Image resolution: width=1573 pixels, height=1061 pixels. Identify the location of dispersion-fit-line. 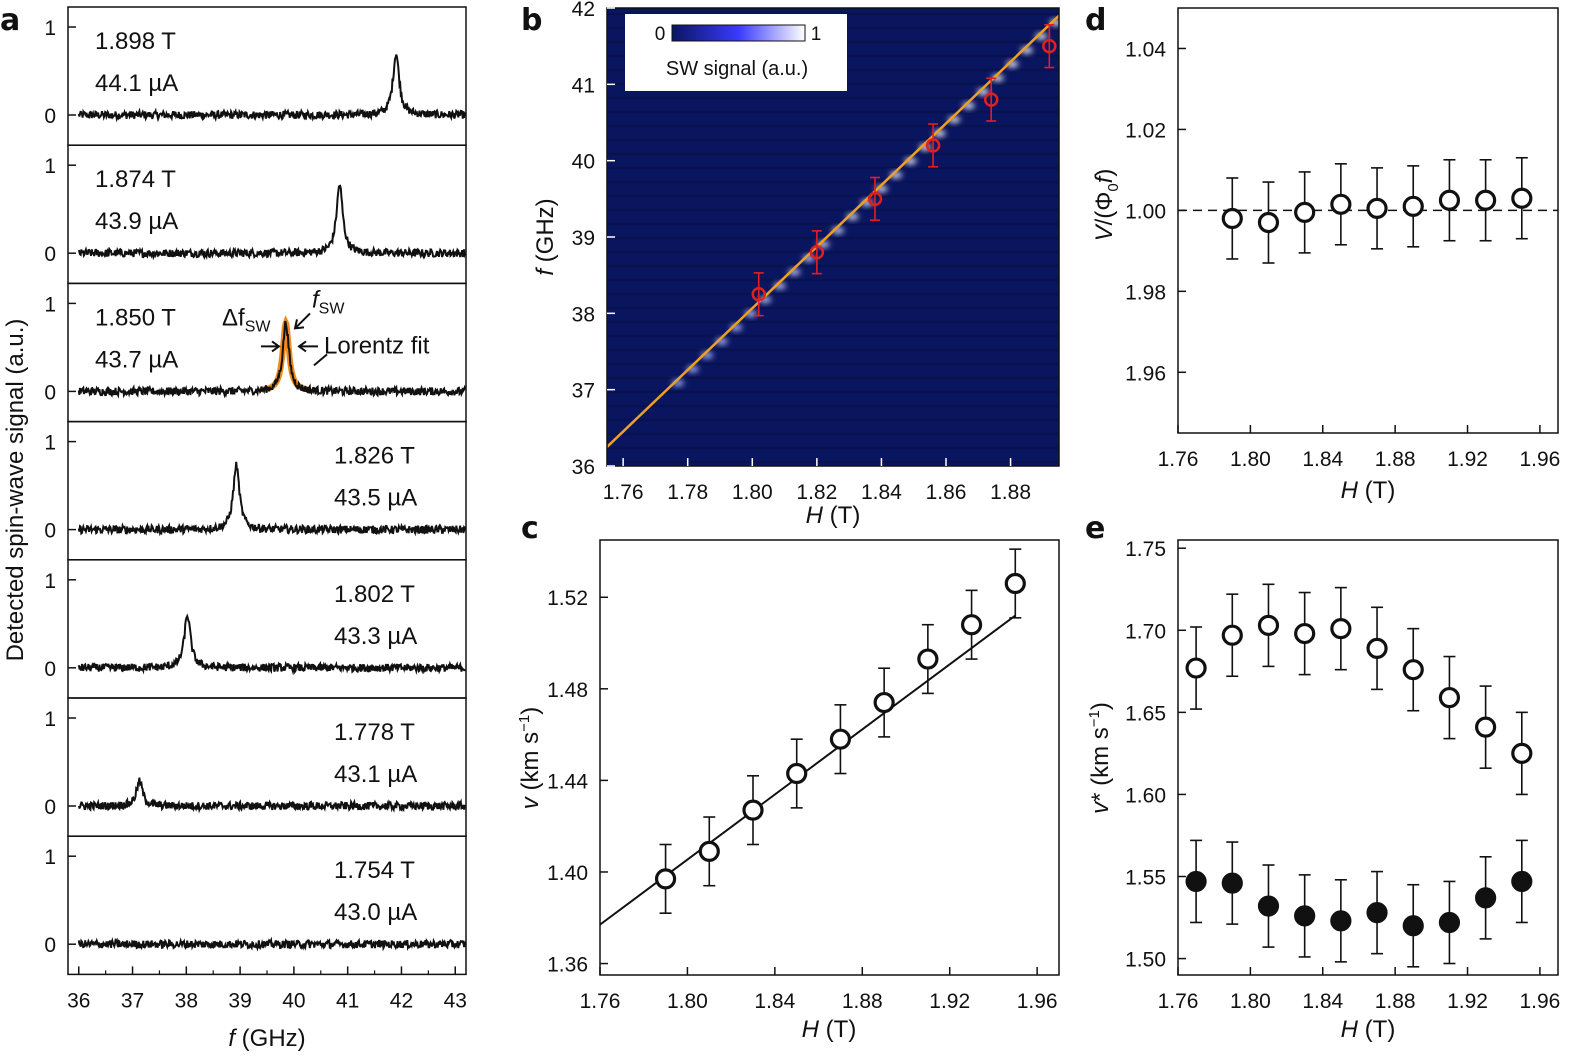
(833, 231).